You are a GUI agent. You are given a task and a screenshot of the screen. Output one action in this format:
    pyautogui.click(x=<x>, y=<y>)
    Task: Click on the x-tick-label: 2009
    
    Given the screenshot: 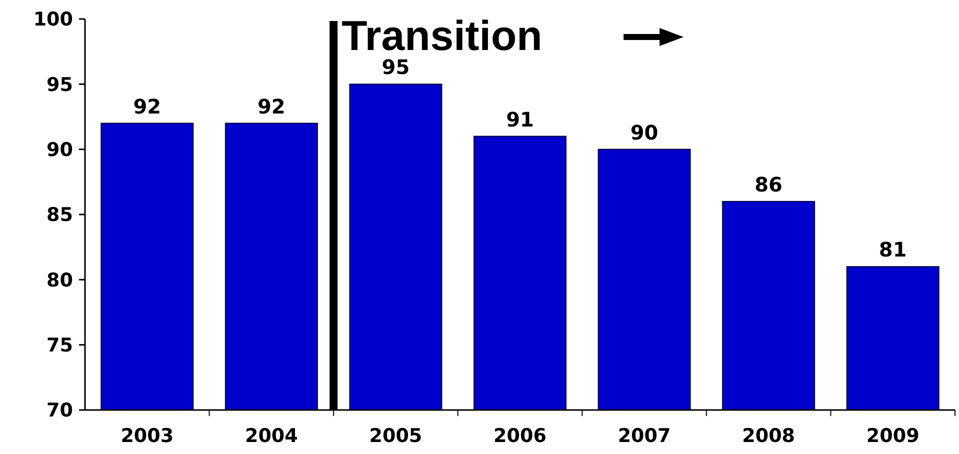 What is the action you would take?
    pyautogui.click(x=893, y=436)
    